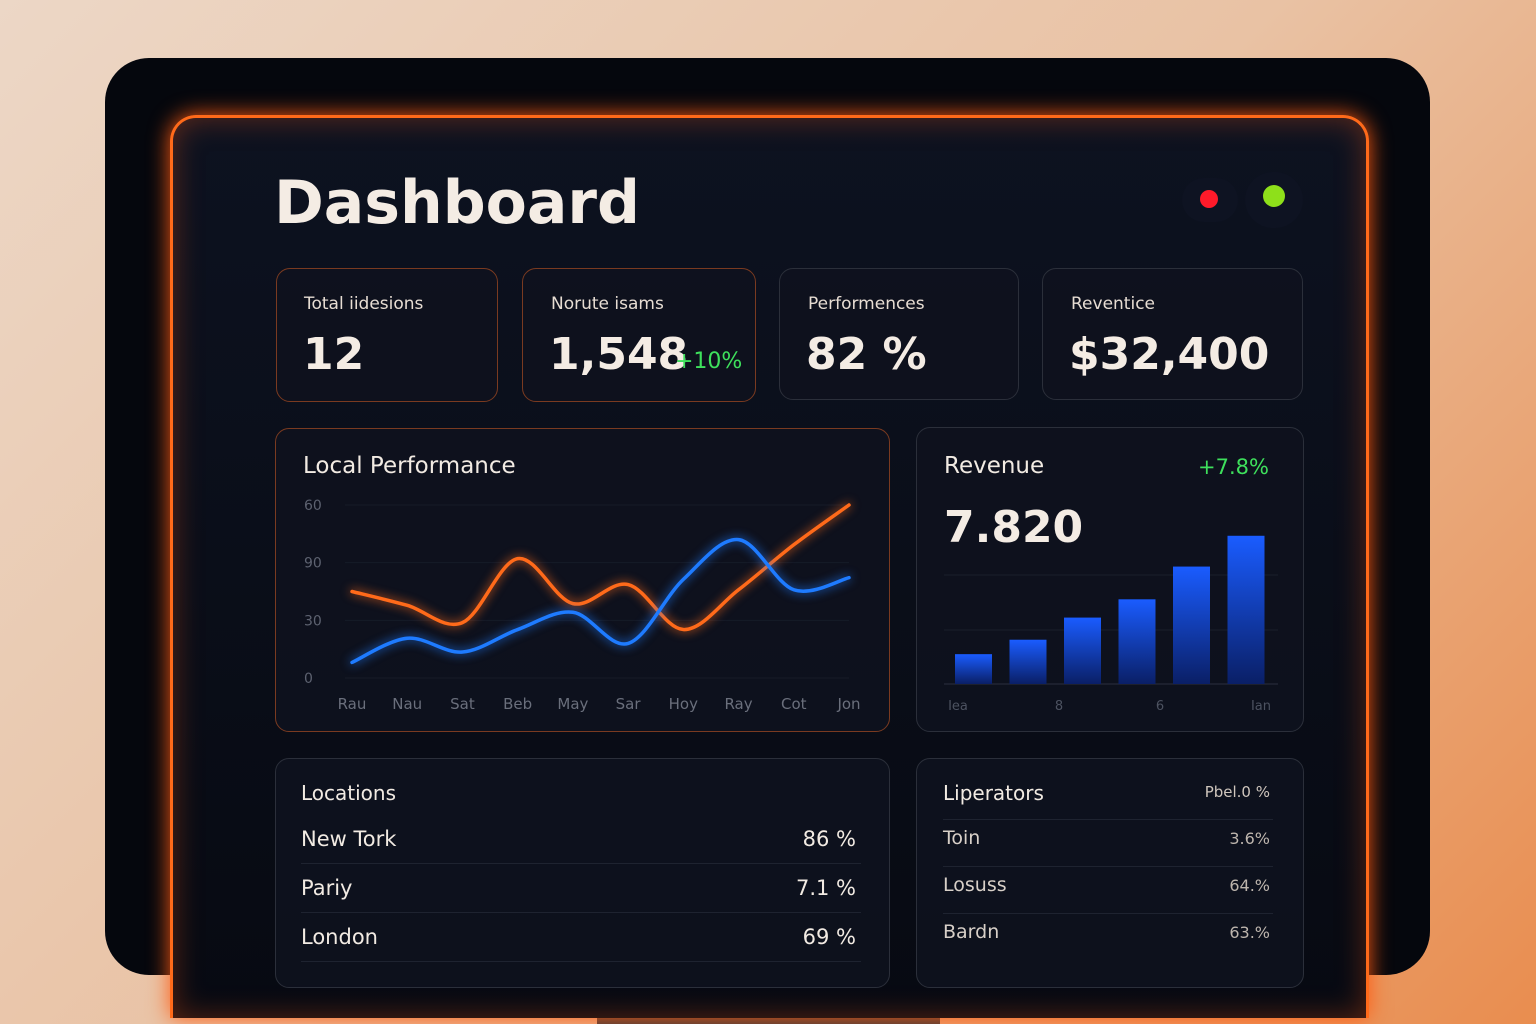 This screenshot has width=1536, height=1024. Describe the element at coordinates (866, 304) in the screenshot. I see `kpi-label: Performences` at that location.